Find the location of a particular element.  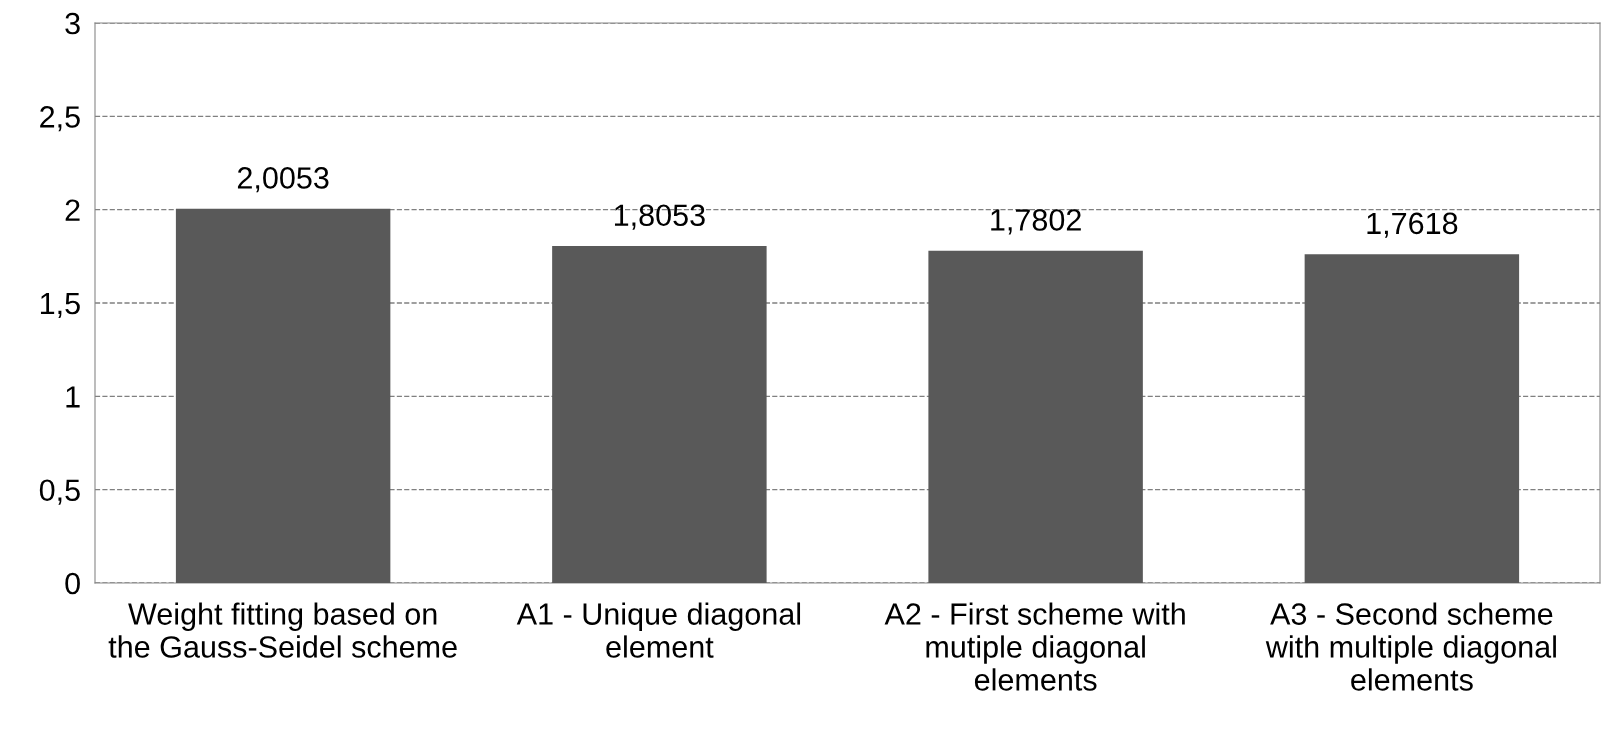

data-label: 1,7618 is located at coordinates (1412, 225).